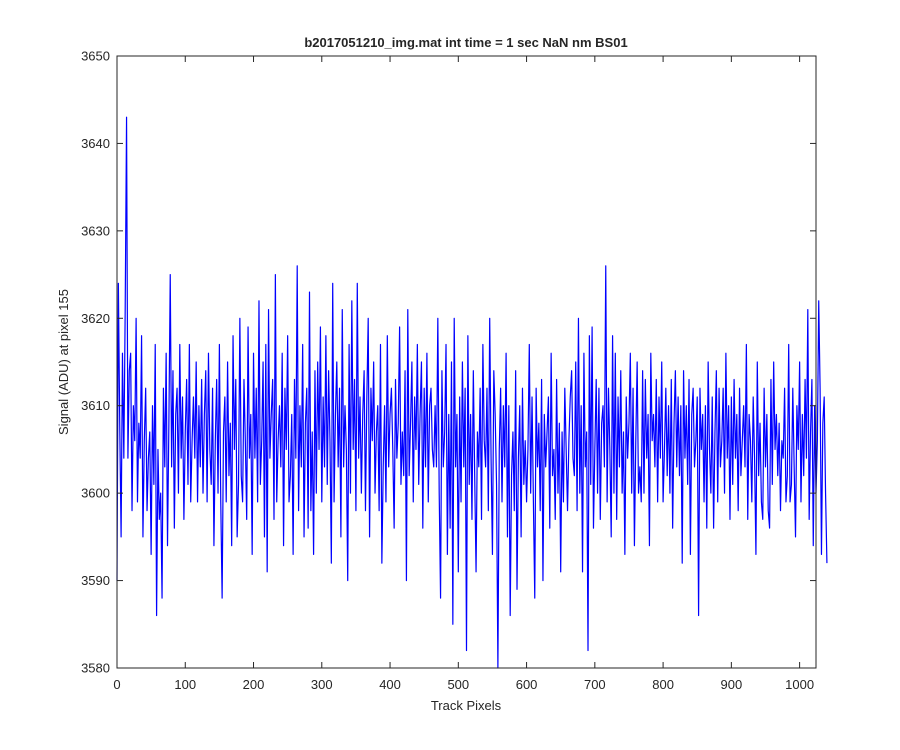 Image resolution: width=900 pixels, height=750 pixels. I want to click on x-axis-label: Track Pixels, so click(466, 705).